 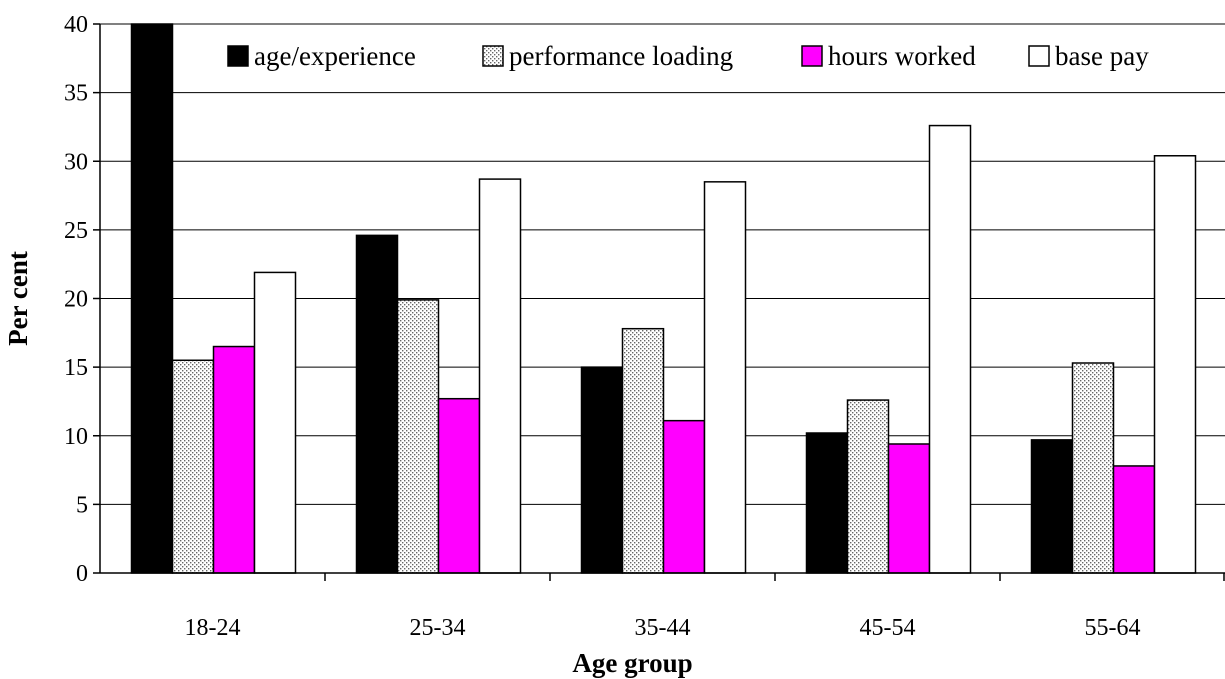 What do you see at coordinates (76, 300) in the screenshot?
I see `y-tick-label: 20` at bounding box center [76, 300].